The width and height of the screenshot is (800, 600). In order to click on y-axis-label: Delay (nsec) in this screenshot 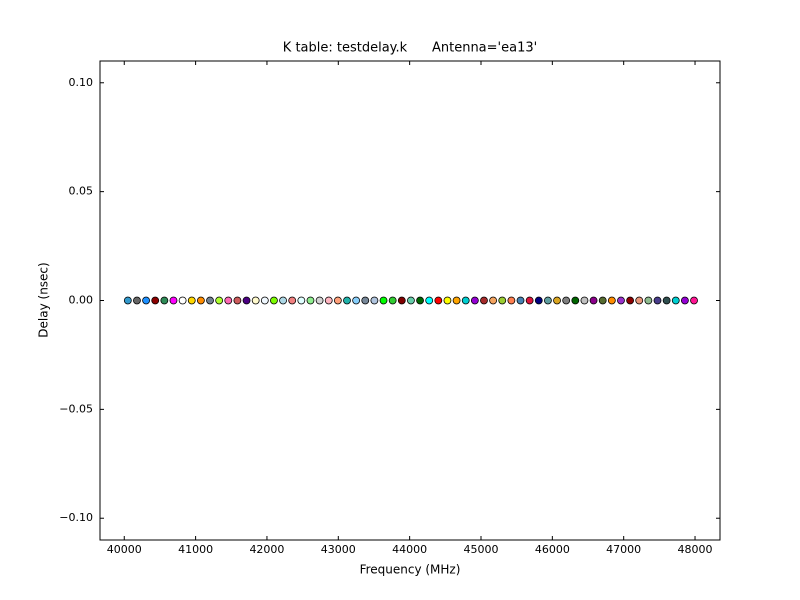, I will do `click(44, 299)`.